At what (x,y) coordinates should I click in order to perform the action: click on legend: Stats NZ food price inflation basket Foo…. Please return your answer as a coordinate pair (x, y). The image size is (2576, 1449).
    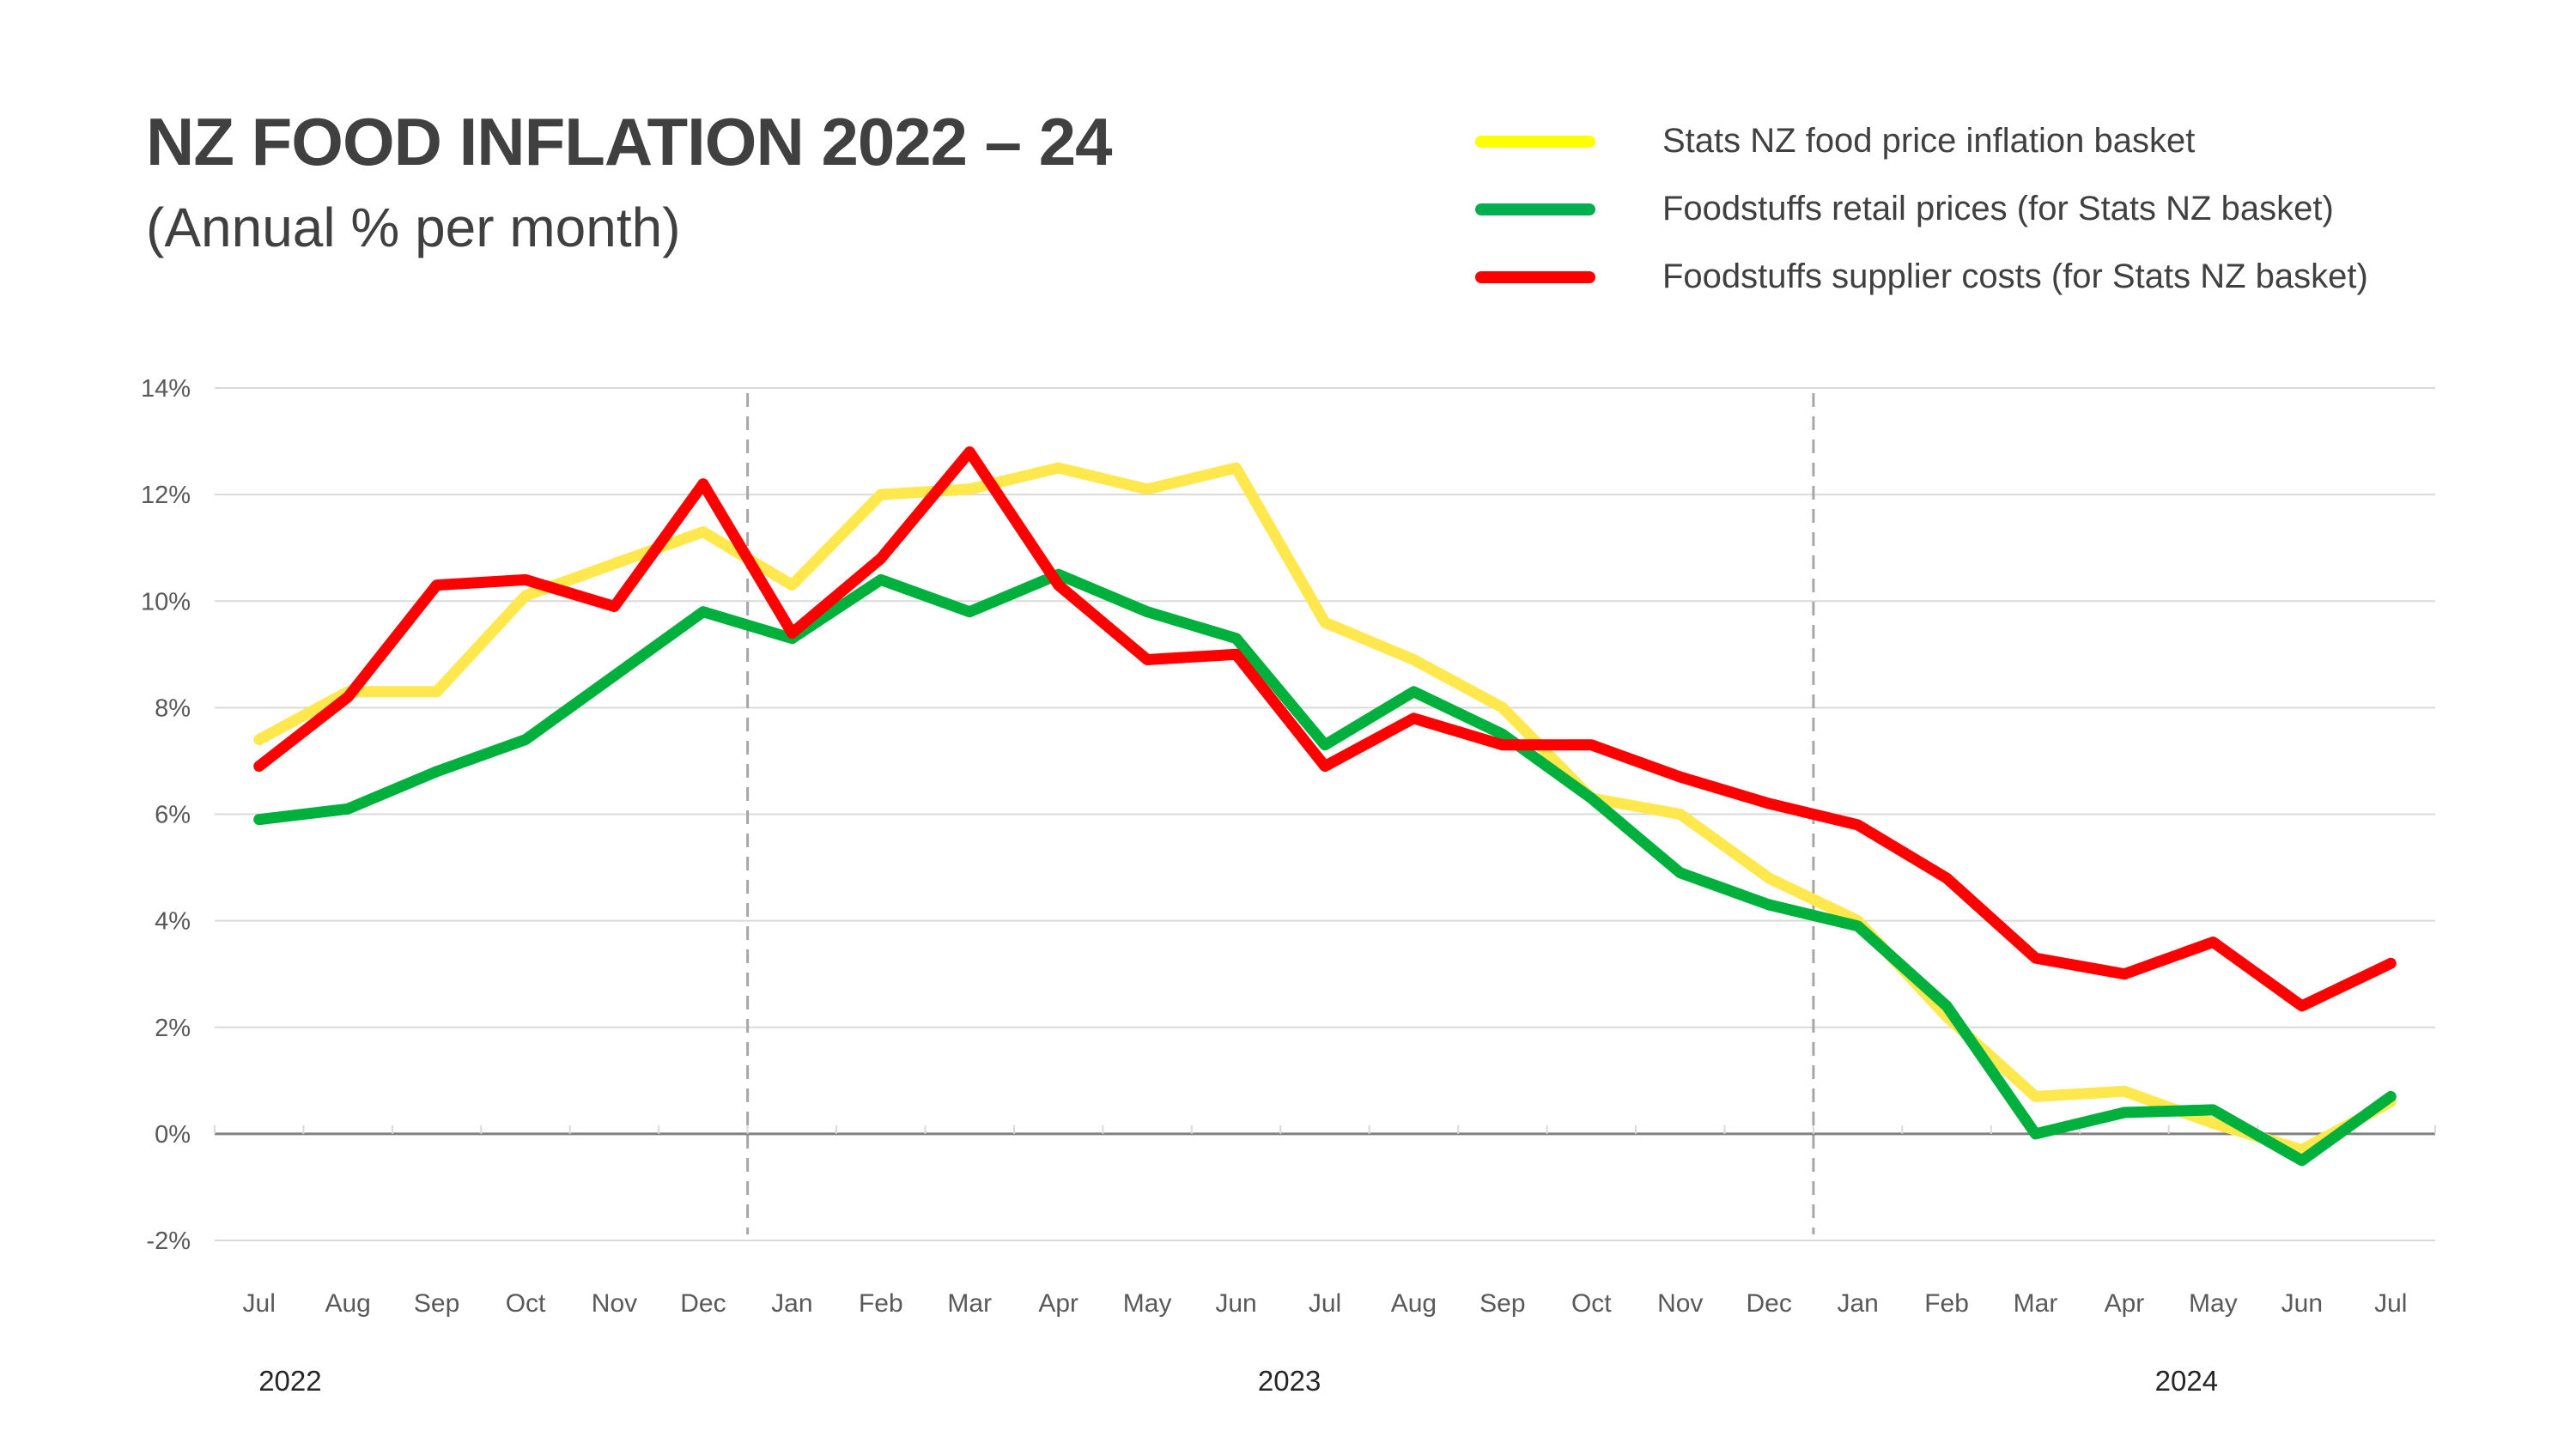
    Looking at the image, I should click on (1922, 209).